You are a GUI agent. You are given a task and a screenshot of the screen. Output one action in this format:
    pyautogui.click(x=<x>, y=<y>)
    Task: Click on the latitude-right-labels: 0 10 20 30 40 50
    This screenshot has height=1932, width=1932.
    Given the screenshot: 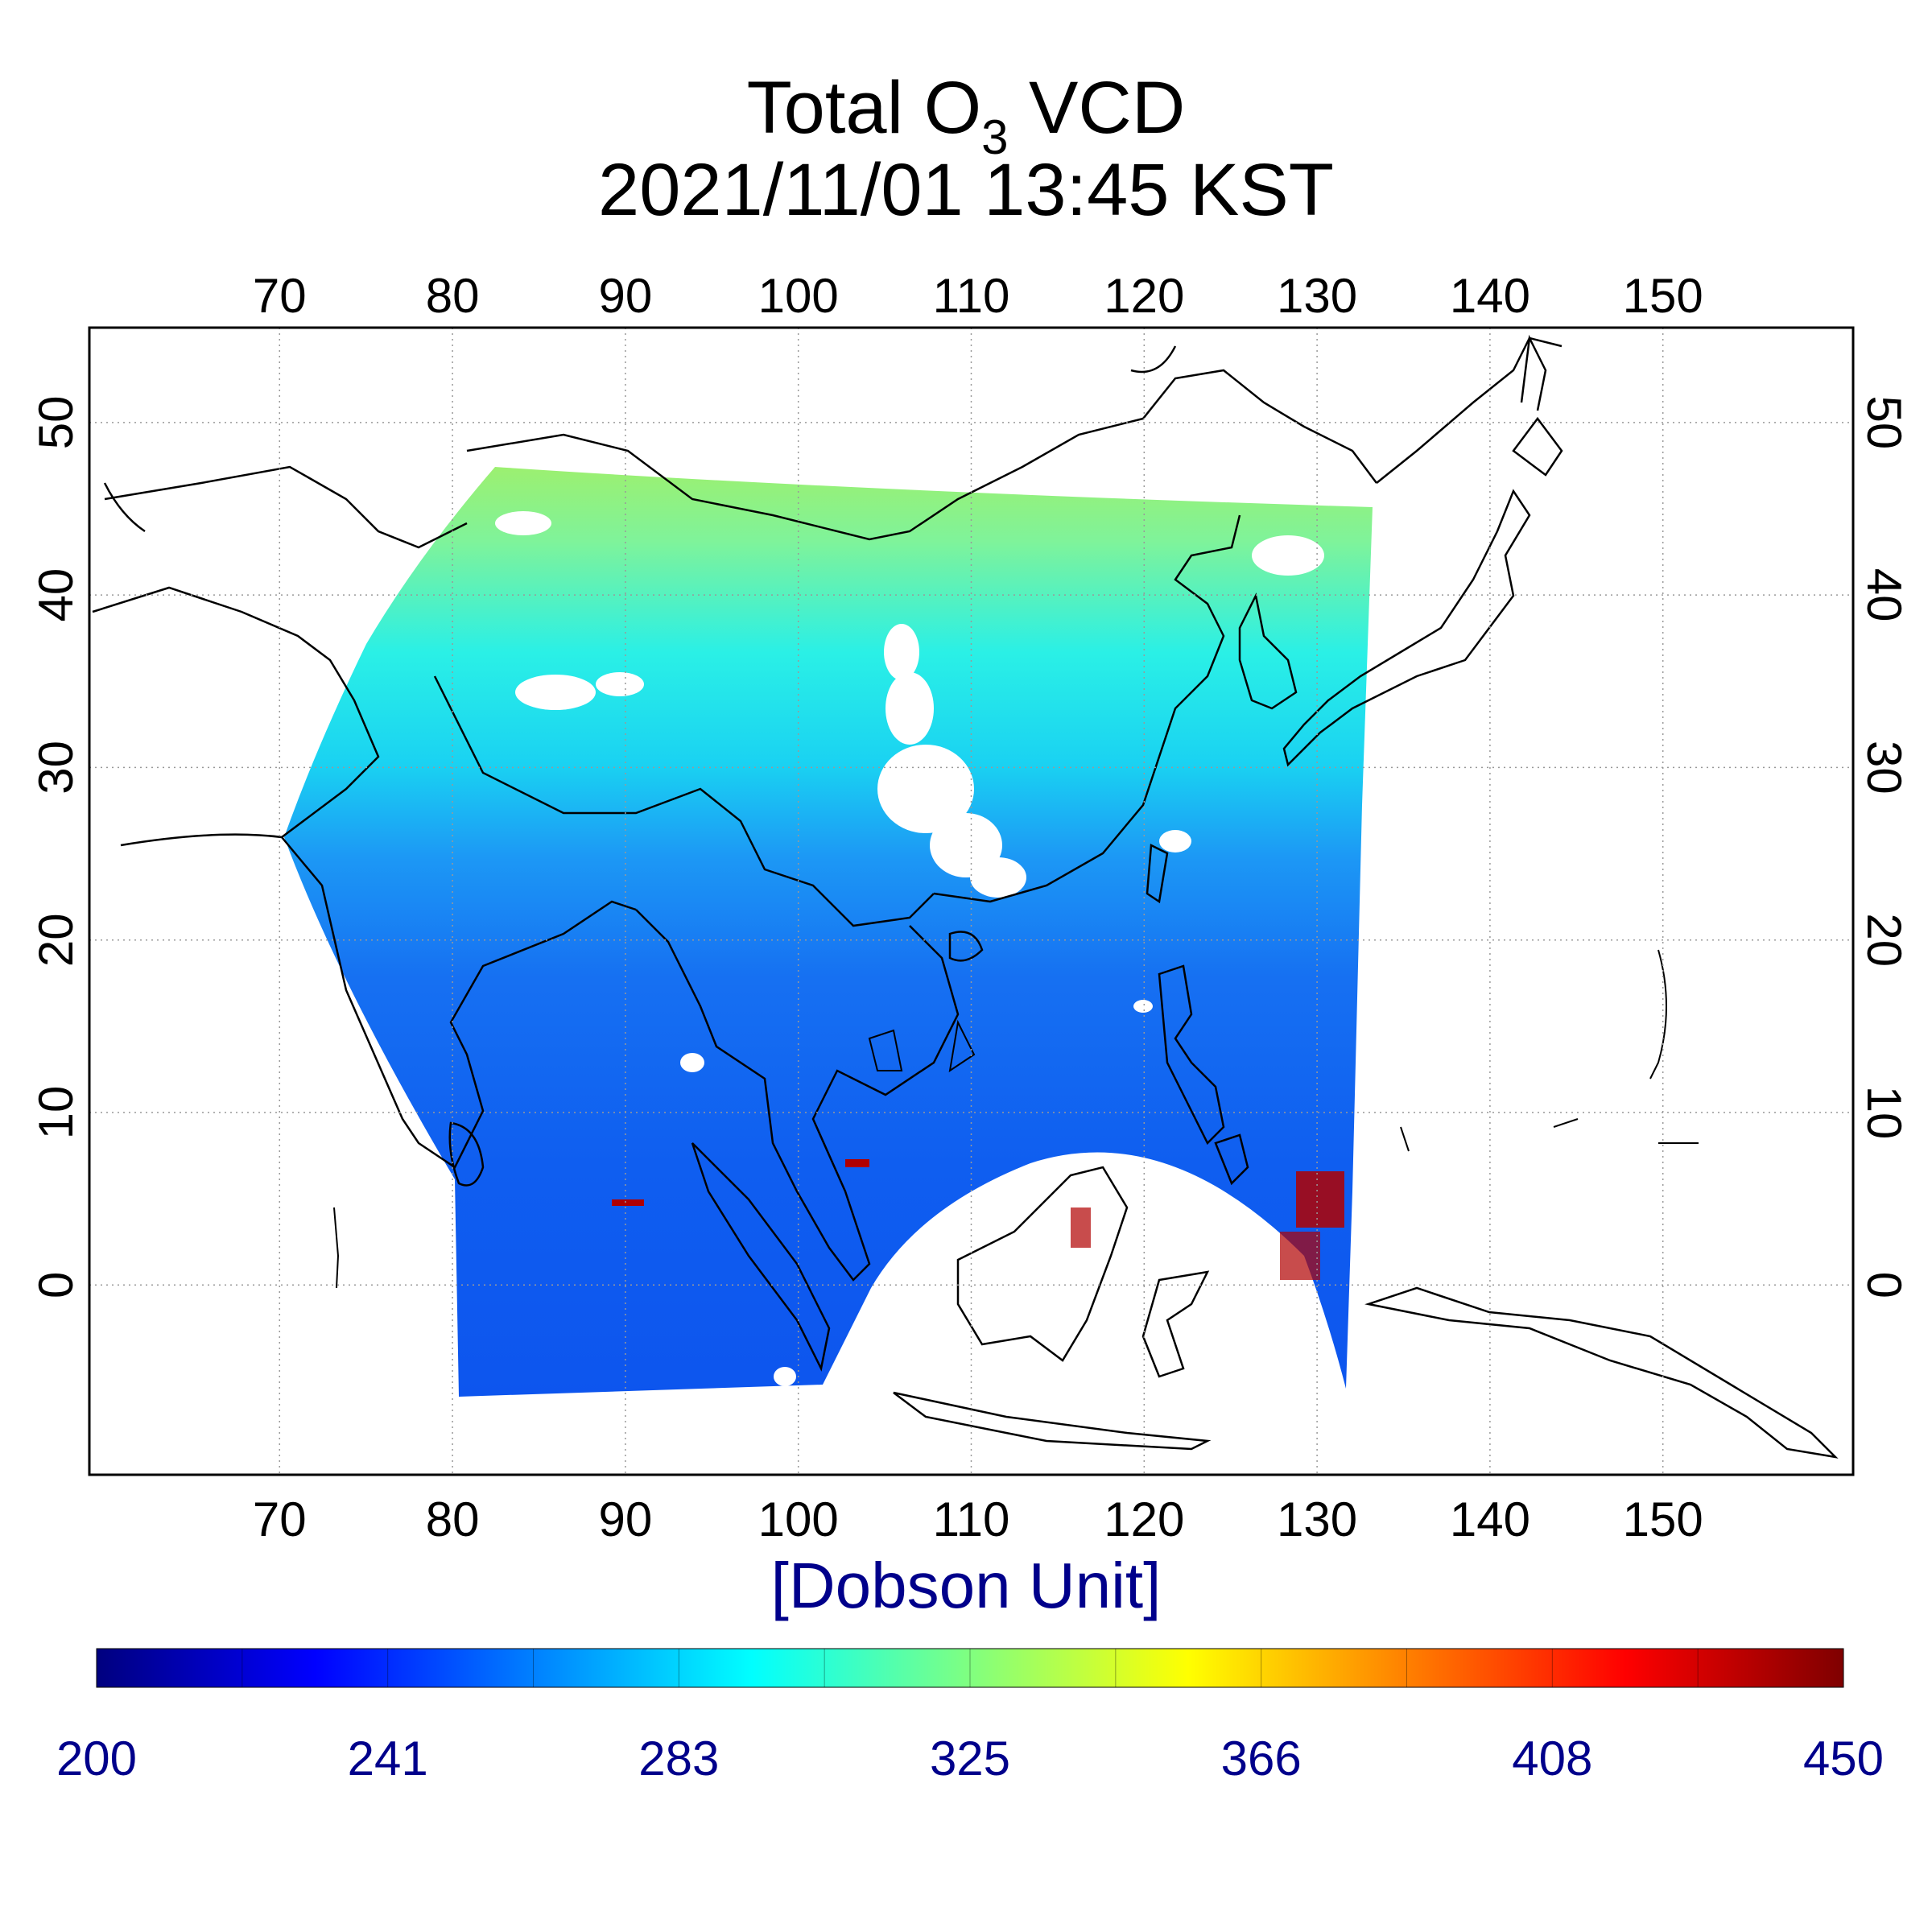 What is the action you would take?
    pyautogui.click(x=1884, y=846)
    